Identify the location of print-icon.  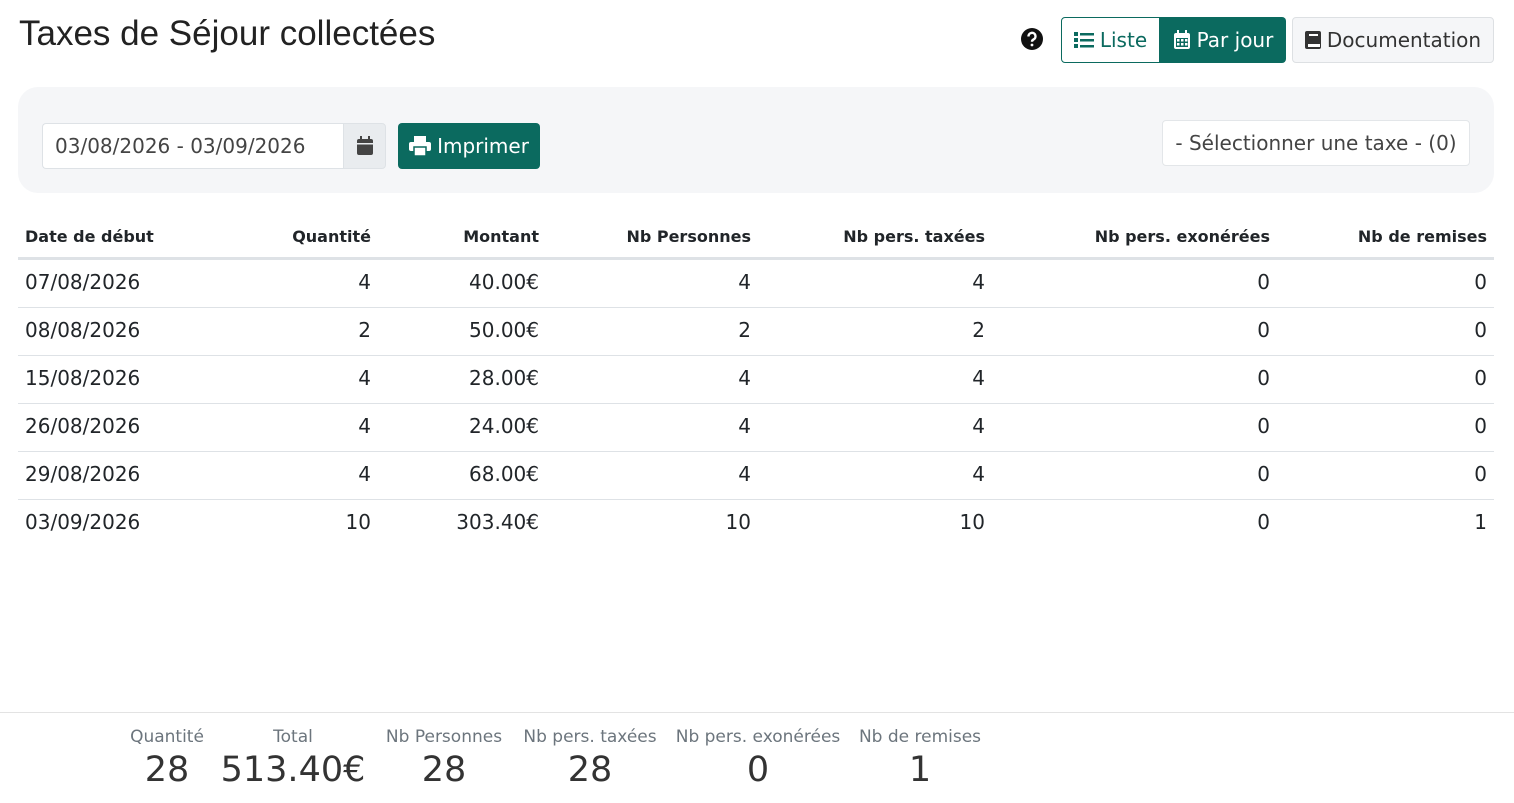
(420, 146).